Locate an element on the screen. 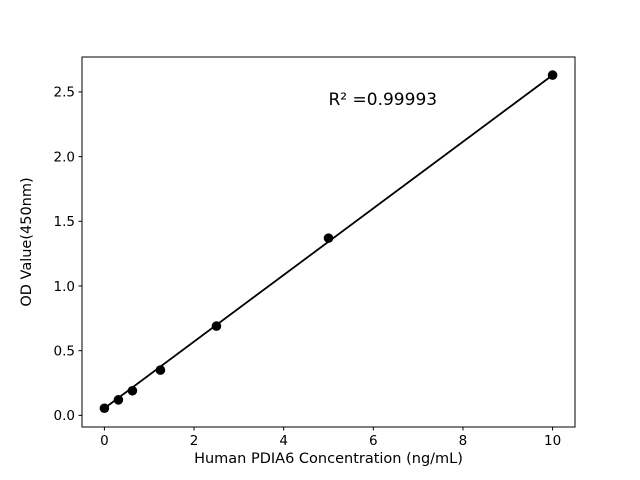  y-tick-label: 1.5 is located at coordinates (64, 222).